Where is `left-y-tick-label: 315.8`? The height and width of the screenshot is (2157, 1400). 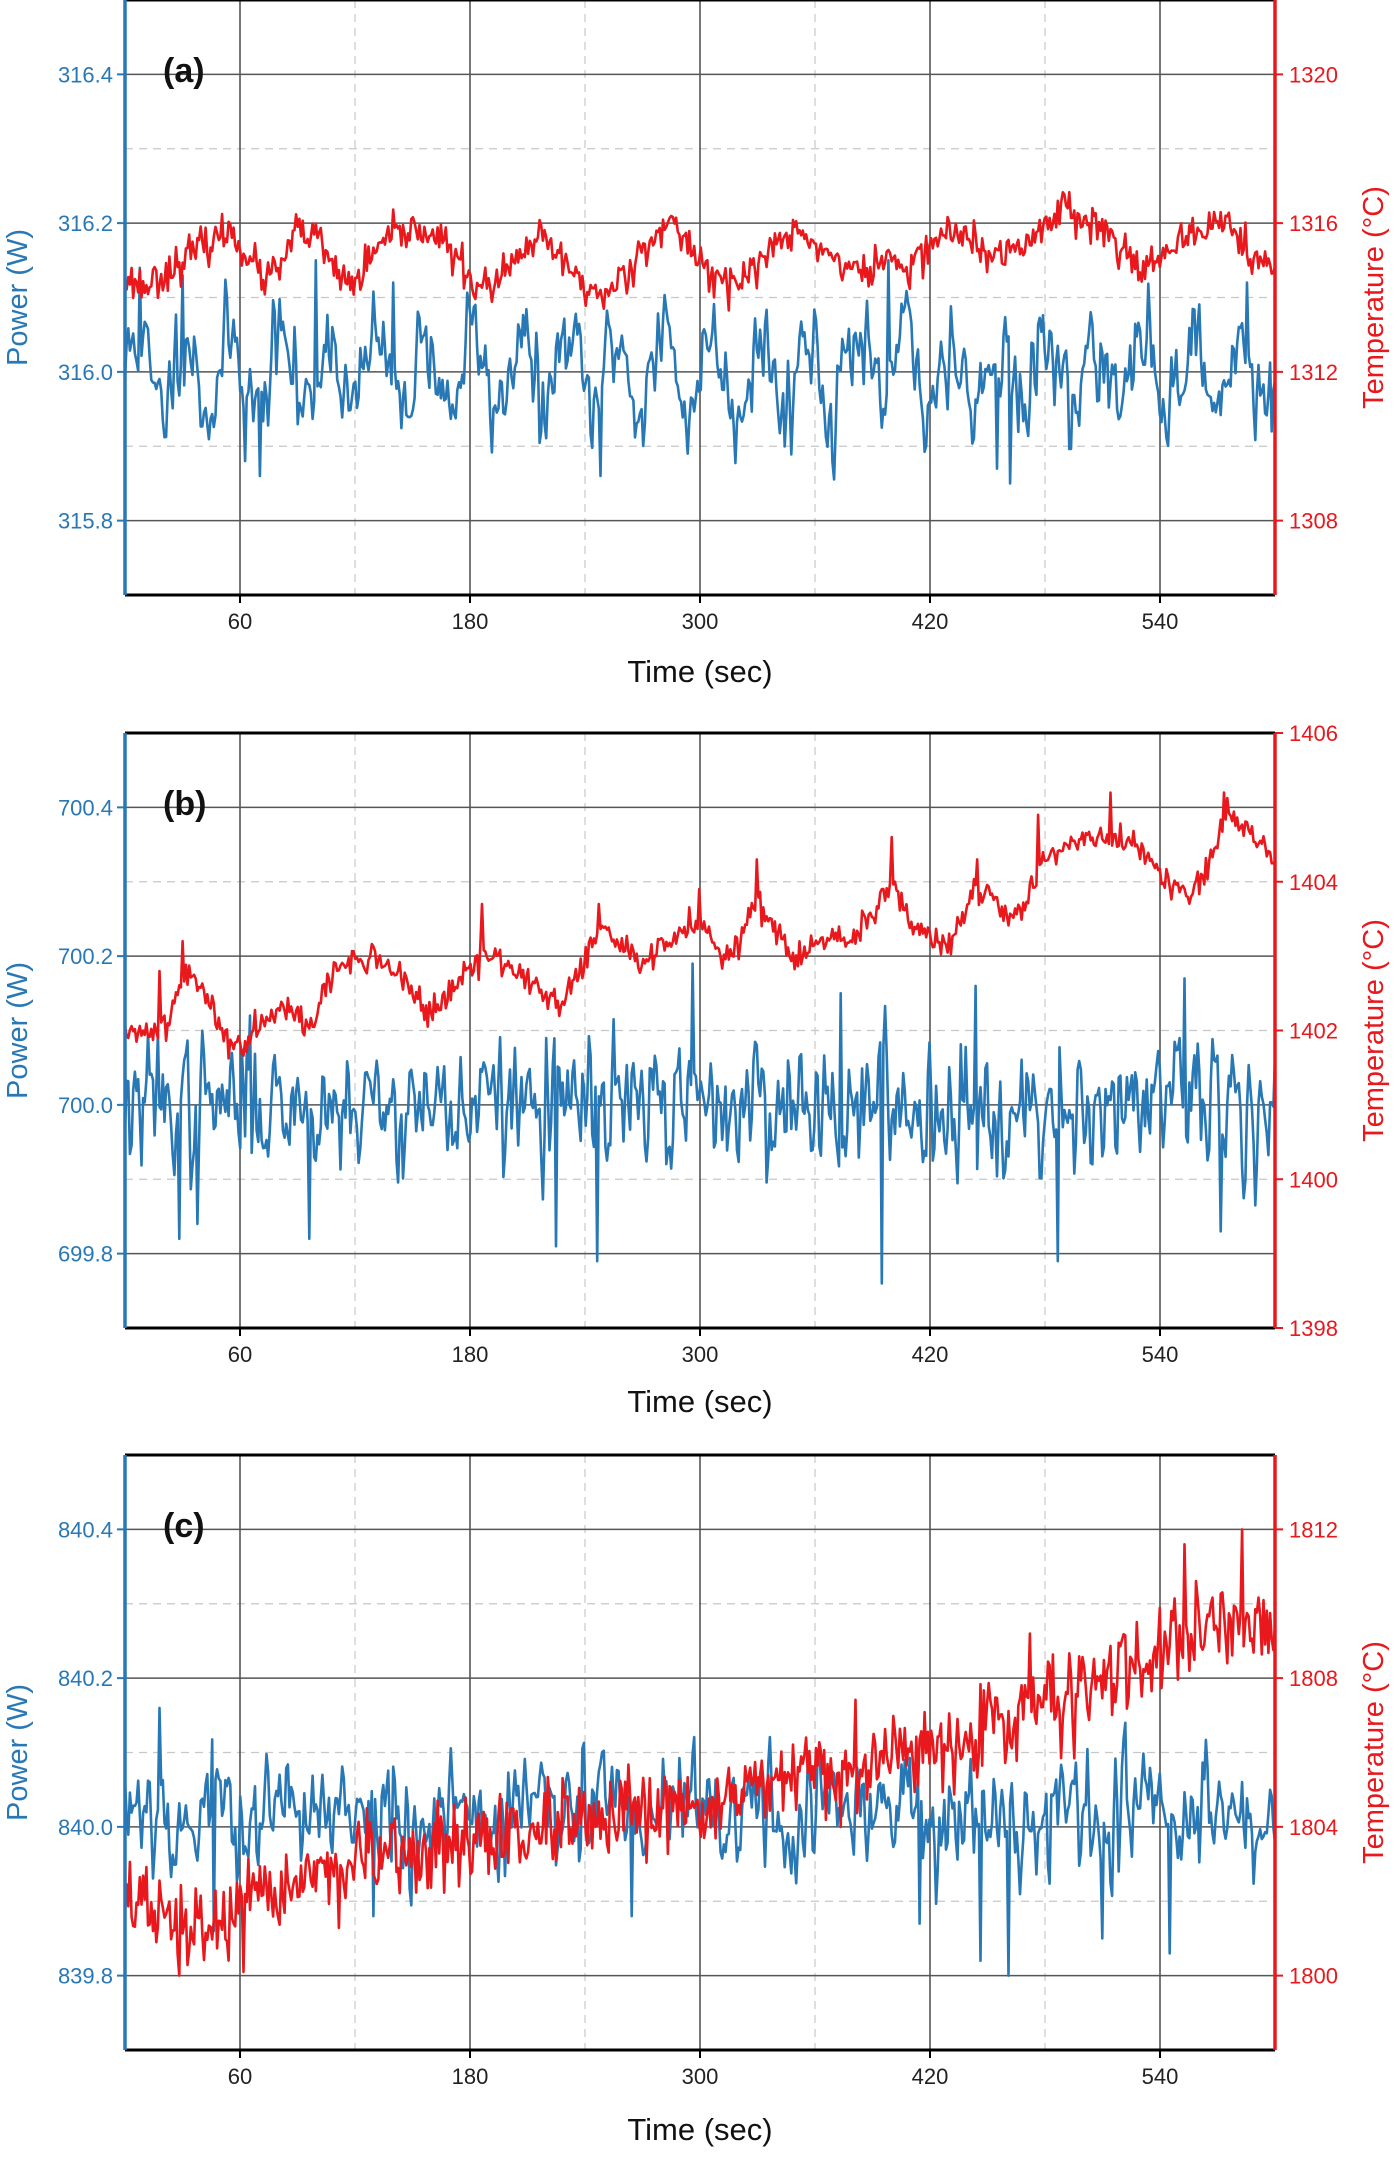
left-y-tick-label: 315.8 is located at coordinates (85, 521).